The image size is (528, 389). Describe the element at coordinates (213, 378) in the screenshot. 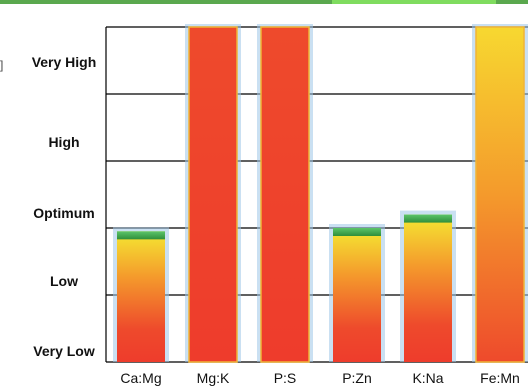

I see `x-tick-label: Mg:K` at that location.